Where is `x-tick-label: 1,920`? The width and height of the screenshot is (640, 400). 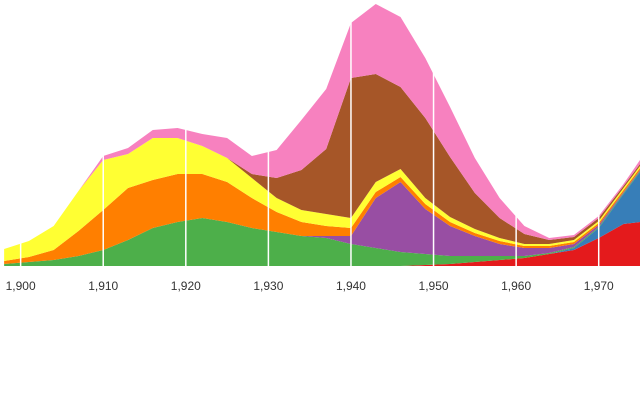 x-tick-label: 1,920 is located at coordinates (186, 286).